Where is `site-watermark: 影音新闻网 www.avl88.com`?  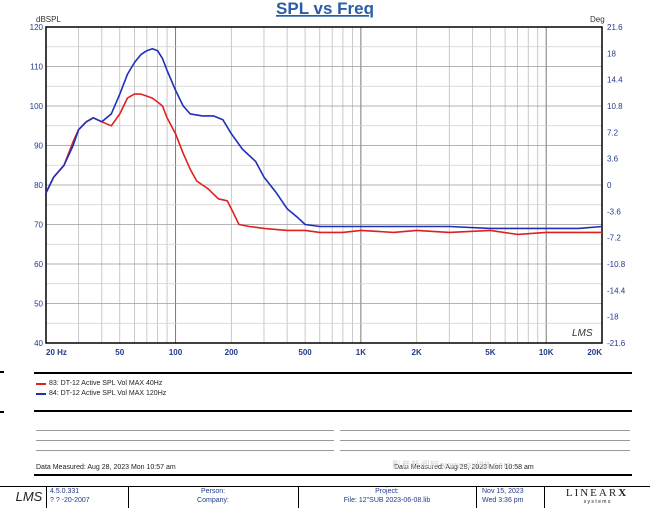 site-watermark: 影音新闻网 www.avl88.com is located at coordinates (452, 465).